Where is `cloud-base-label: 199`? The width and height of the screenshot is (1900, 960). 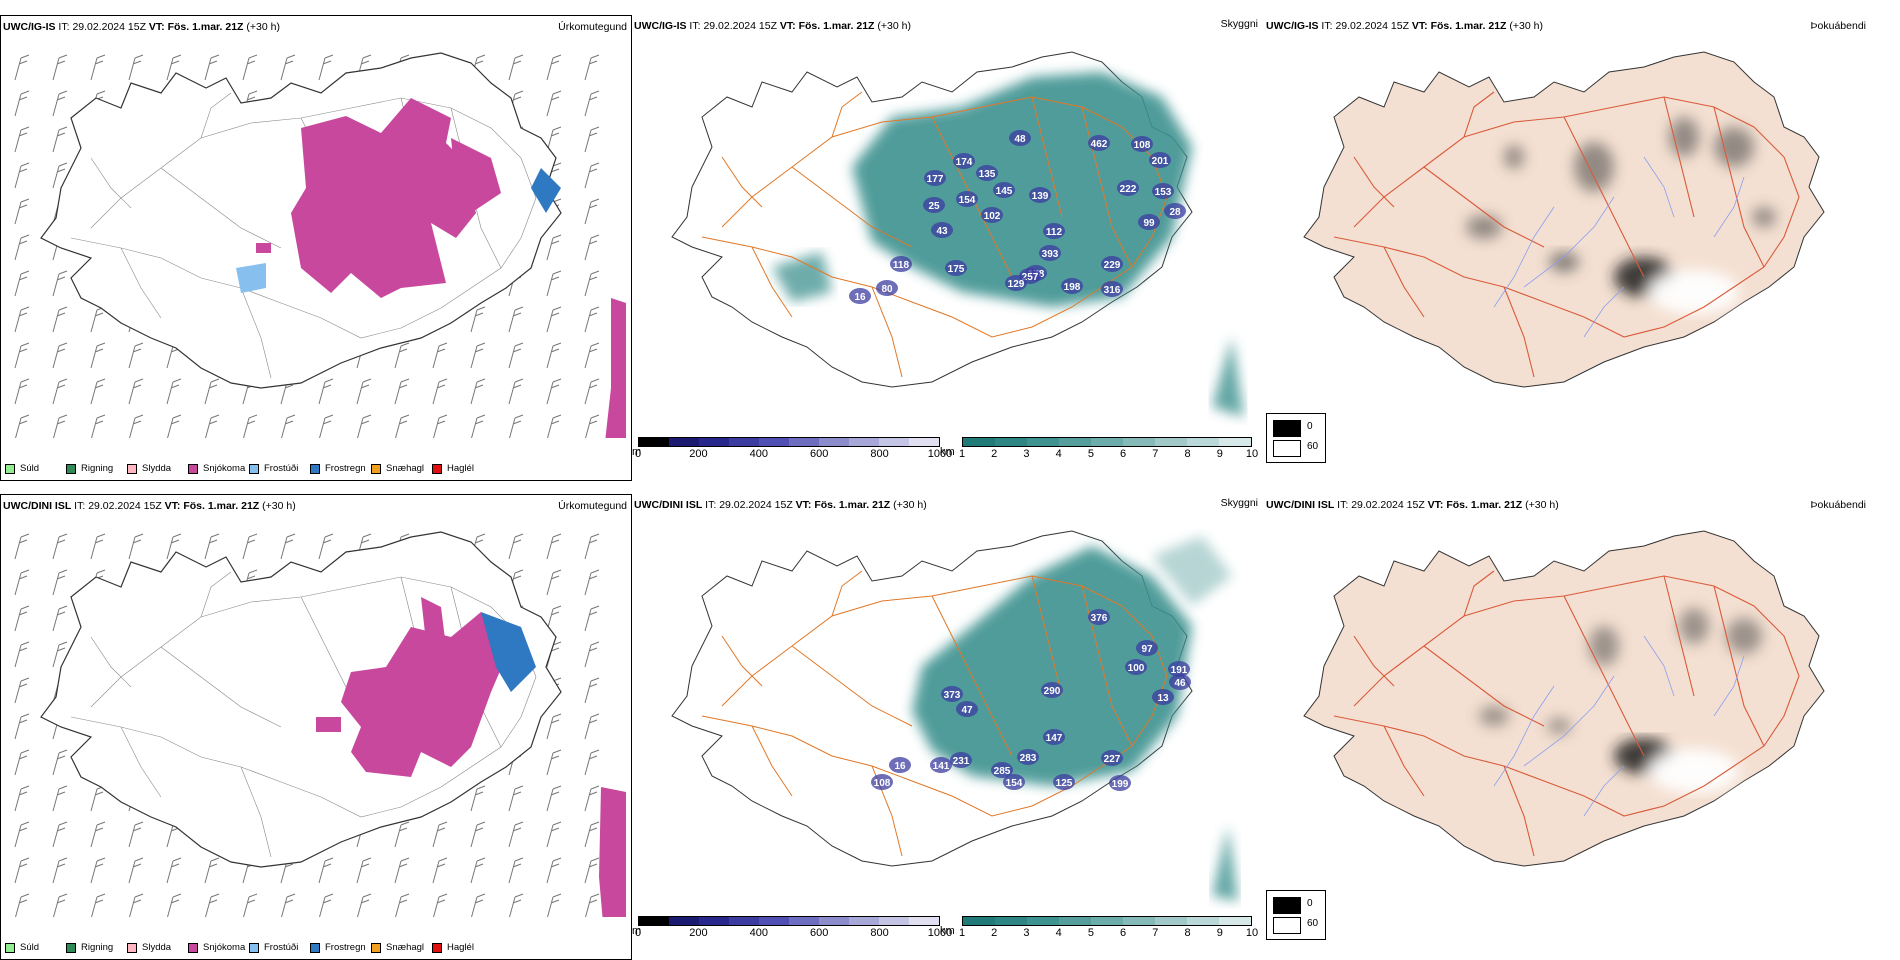 cloud-base-label: 199 is located at coordinates (1120, 784).